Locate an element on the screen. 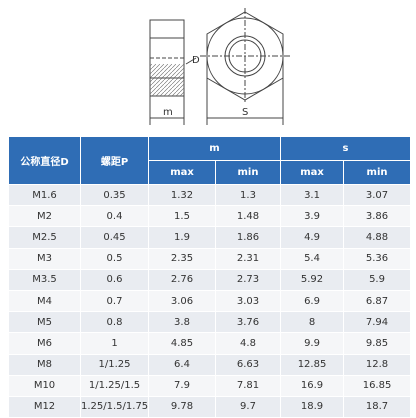 The height and width of the screenshot is (418, 416). table-row: M10 1/1.25/1.5 7.9 7.81 16.9 16.85 is located at coordinates (210, 385).